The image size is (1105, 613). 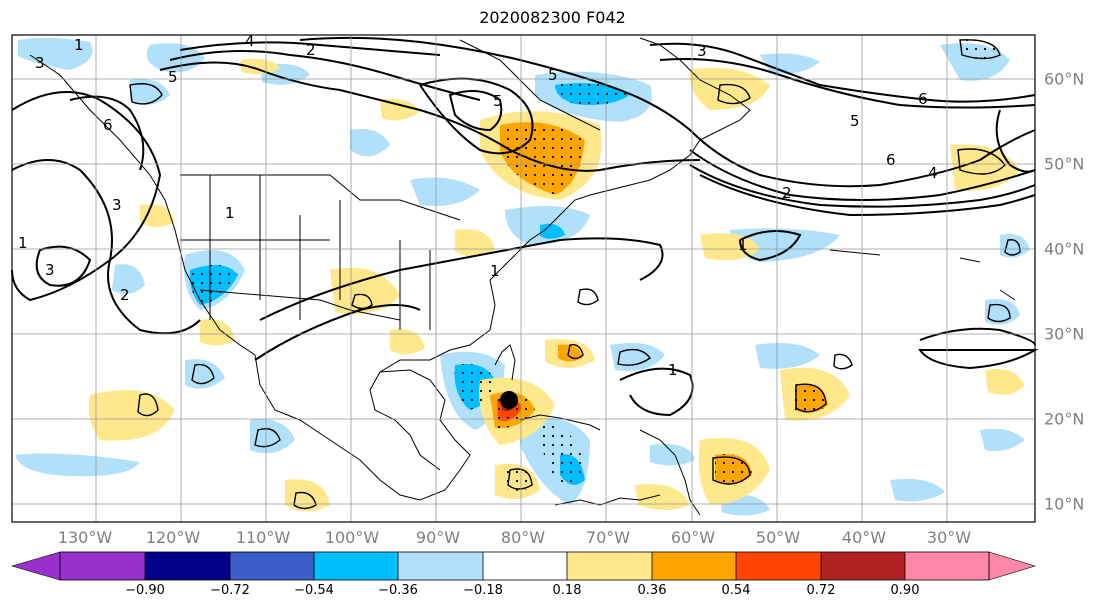 What do you see at coordinates (35, 566) in the screenshot?
I see `colorbar-min-arrow` at bounding box center [35, 566].